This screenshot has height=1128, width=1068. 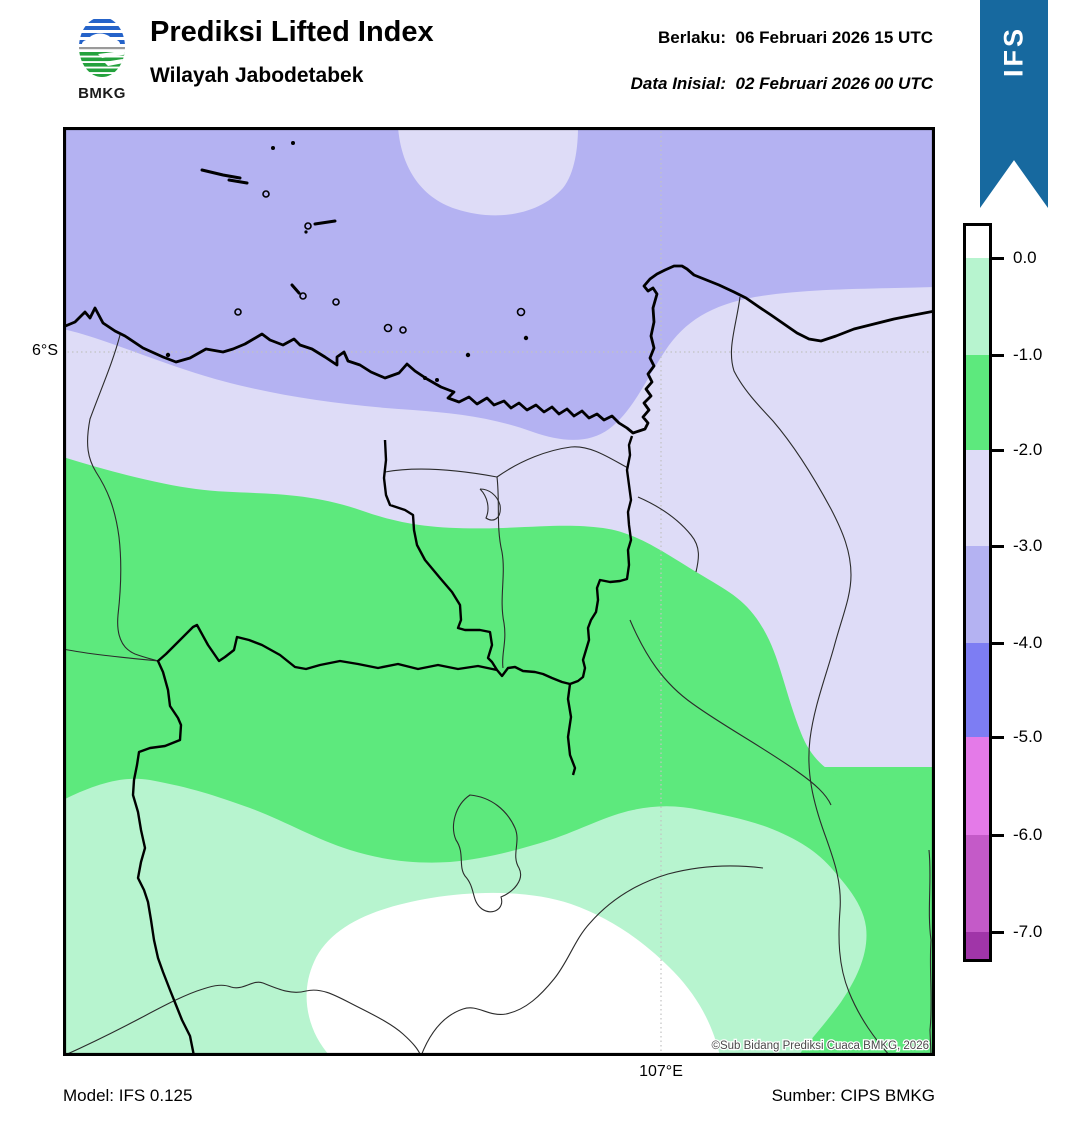 I want to click on islands, so click(x=347, y=261).